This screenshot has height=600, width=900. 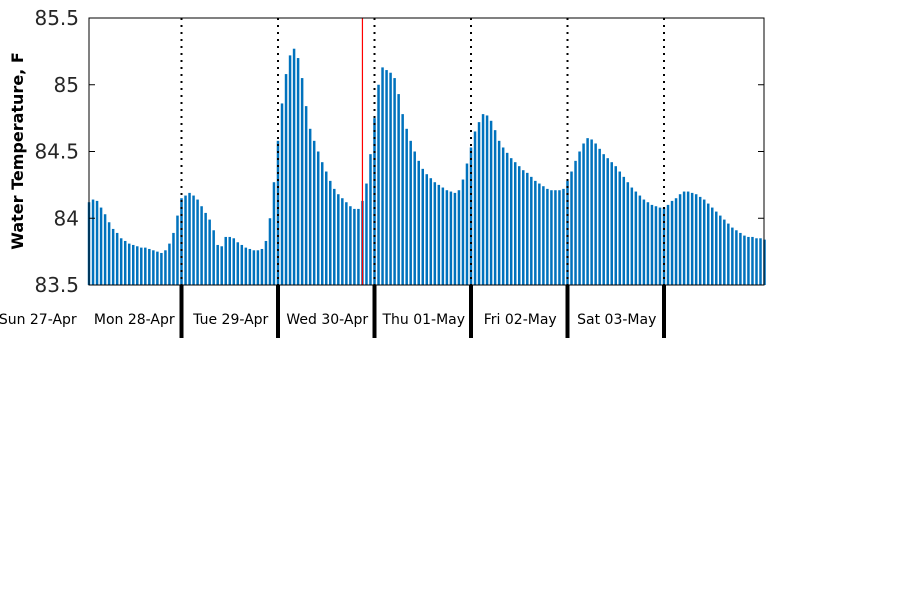 What do you see at coordinates (327, 320) in the screenshot?
I see `day-label: Wed 30-Apr` at bounding box center [327, 320].